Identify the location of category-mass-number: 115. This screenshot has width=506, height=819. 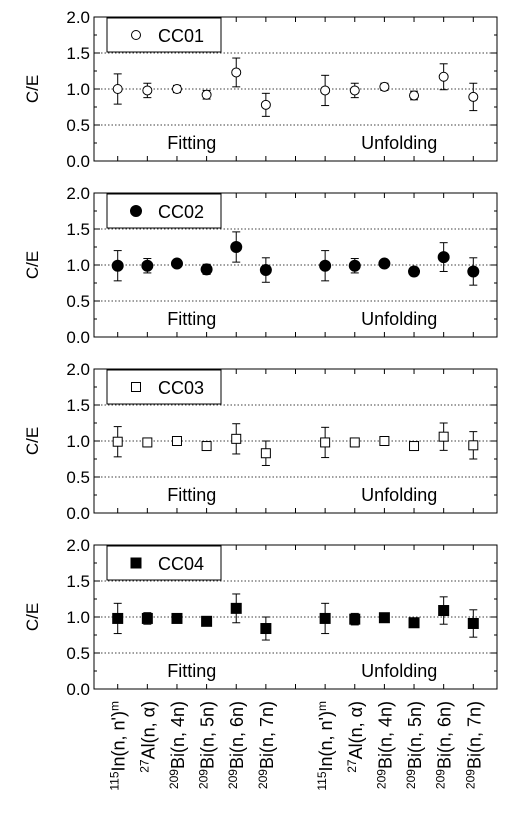
(322, 780).